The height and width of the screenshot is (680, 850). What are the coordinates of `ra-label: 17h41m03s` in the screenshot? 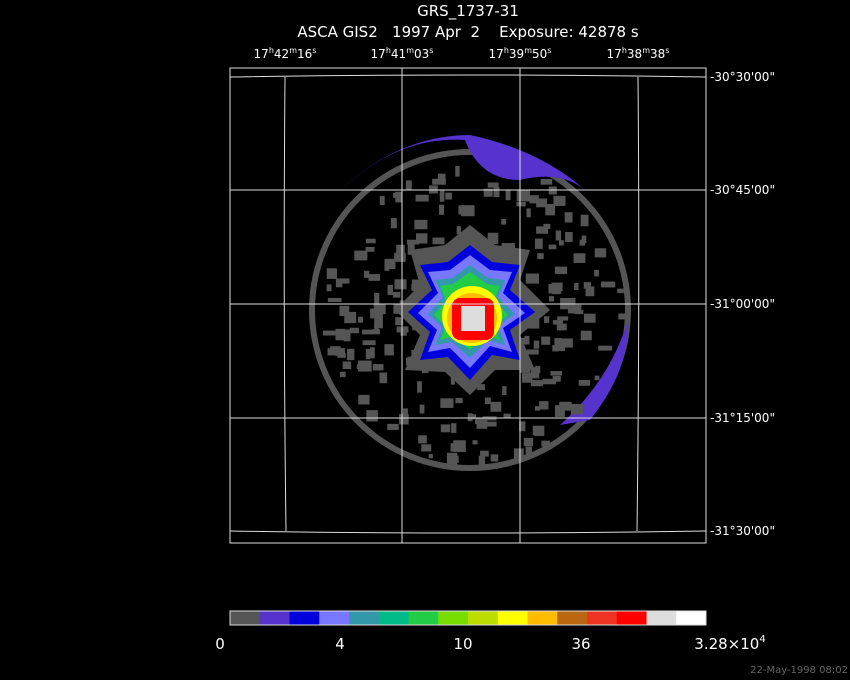 It's located at (402, 53).